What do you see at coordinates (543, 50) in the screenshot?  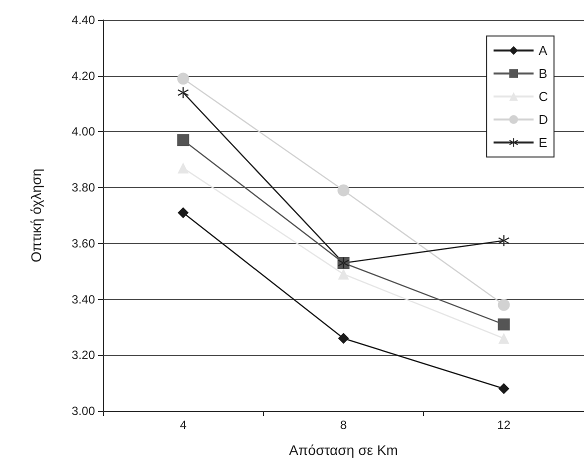 I see `legend-label: A` at bounding box center [543, 50].